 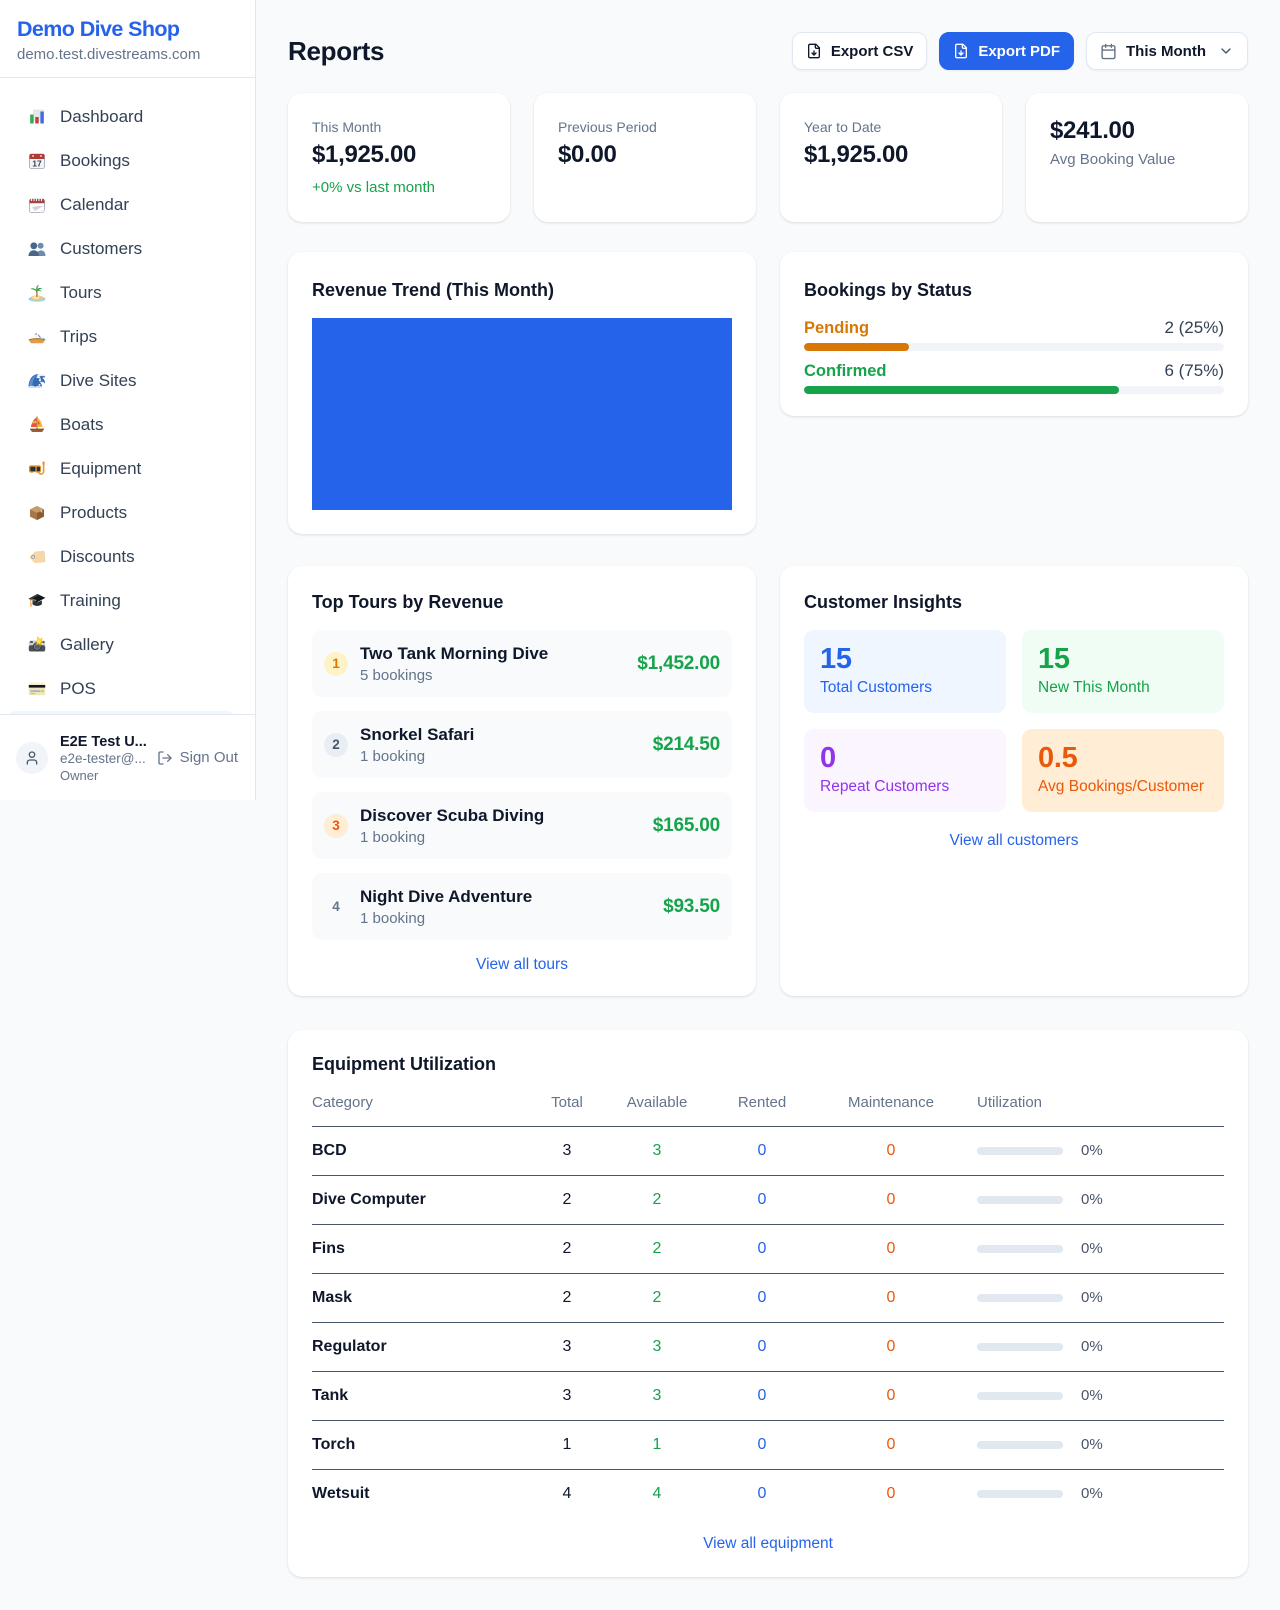 What do you see at coordinates (37, 164) in the screenshot?
I see `svg-text: 17` at bounding box center [37, 164].